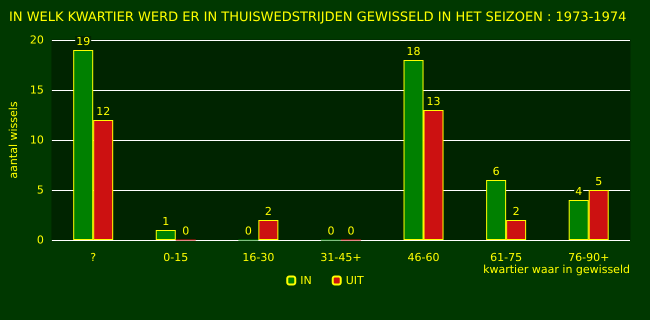 The image size is (650, 320). What do you see at coordinates (166, 221) in the screenshot?
I see `data-label: 1` at bounding box center [166, 221].